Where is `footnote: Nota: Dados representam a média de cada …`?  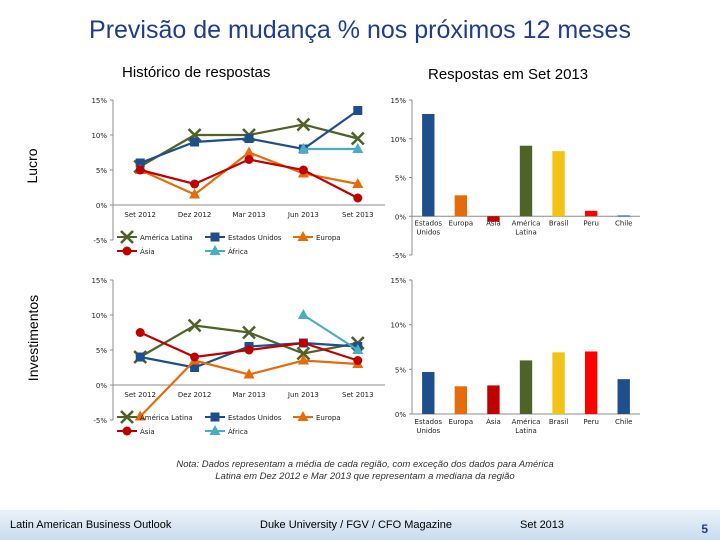 footnote: Nota: Dados representam a média de cada … is located at coordinates (365, 470).